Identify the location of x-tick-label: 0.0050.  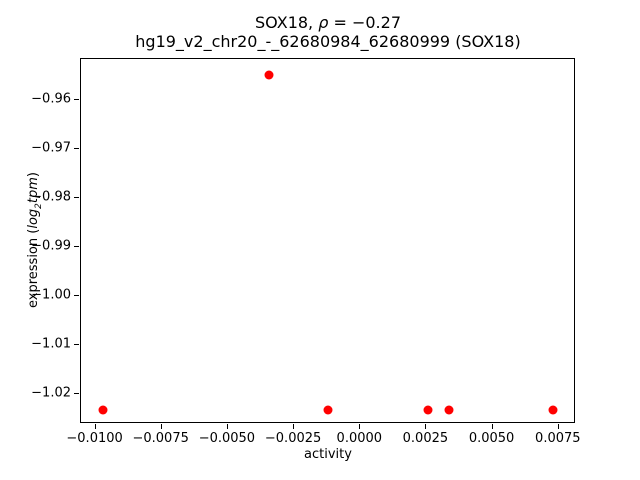
(491, 438).